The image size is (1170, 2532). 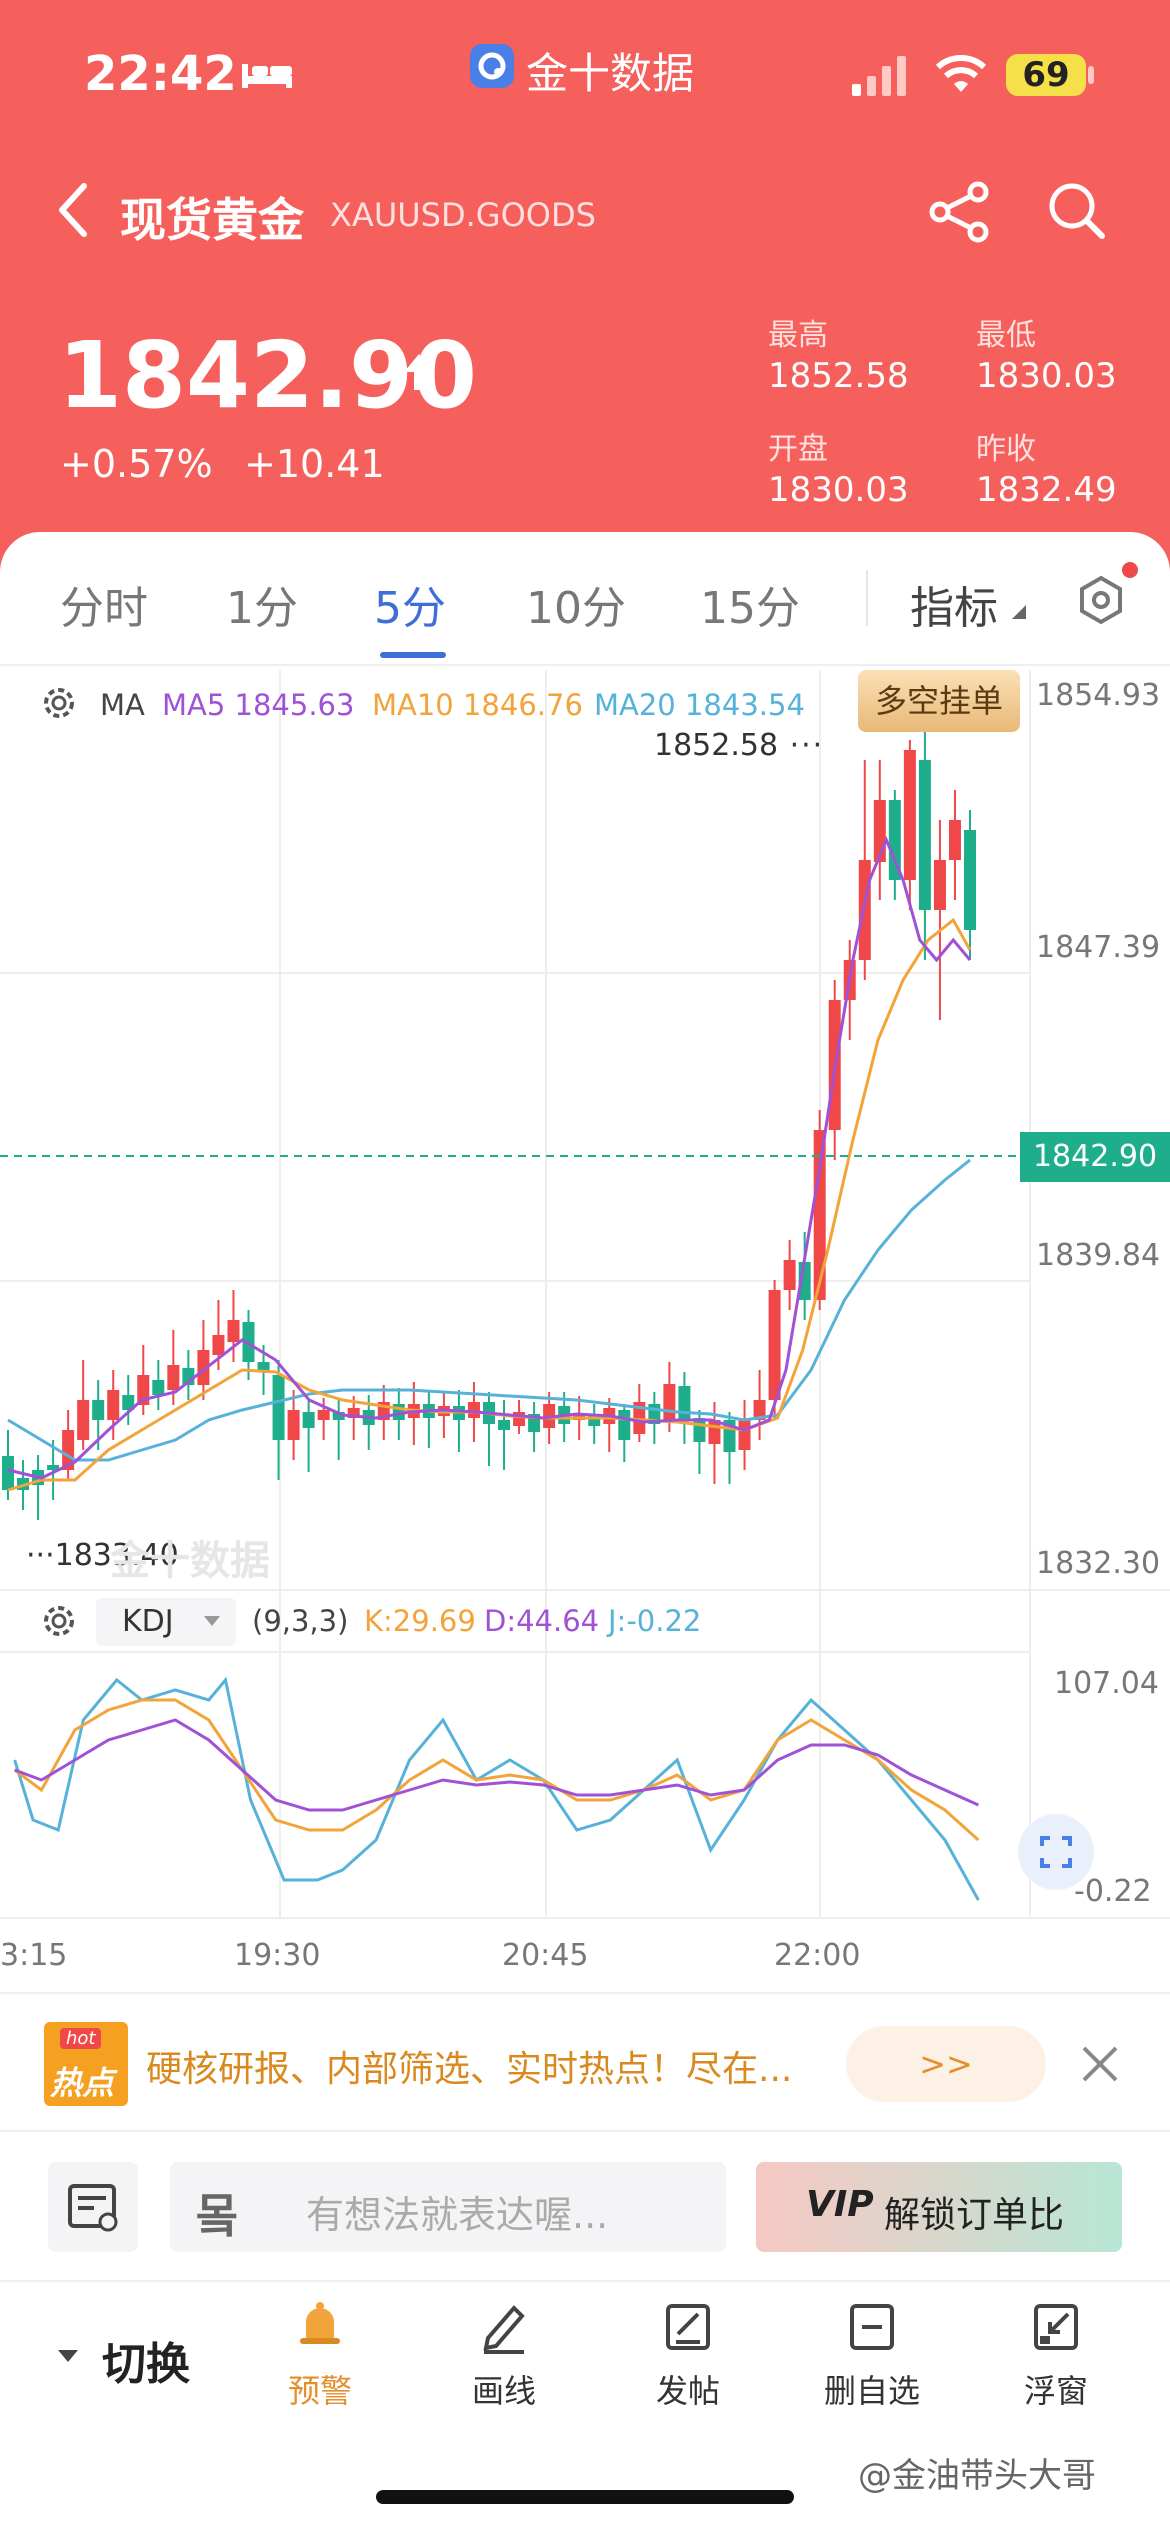 What do you see at coordinates (166, 1622) in the screenshot?
I see `kdj-selector: KDJ` at bounding box center [166, 1622].